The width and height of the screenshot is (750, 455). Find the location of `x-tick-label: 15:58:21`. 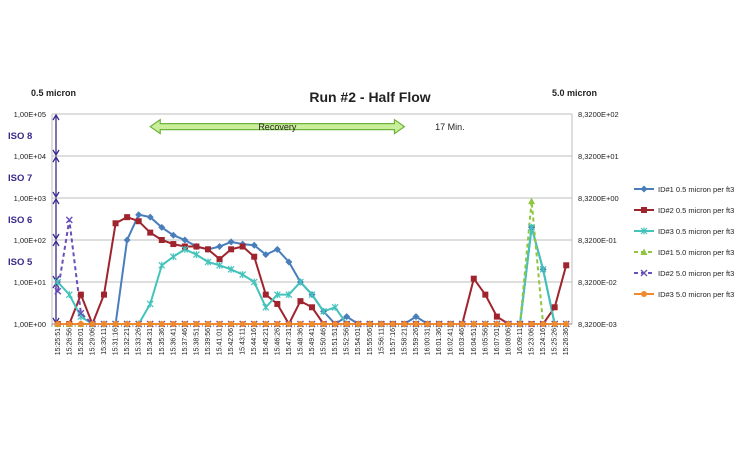

x-tick-label: 15:58:21 is located at coordinates (404, 341).